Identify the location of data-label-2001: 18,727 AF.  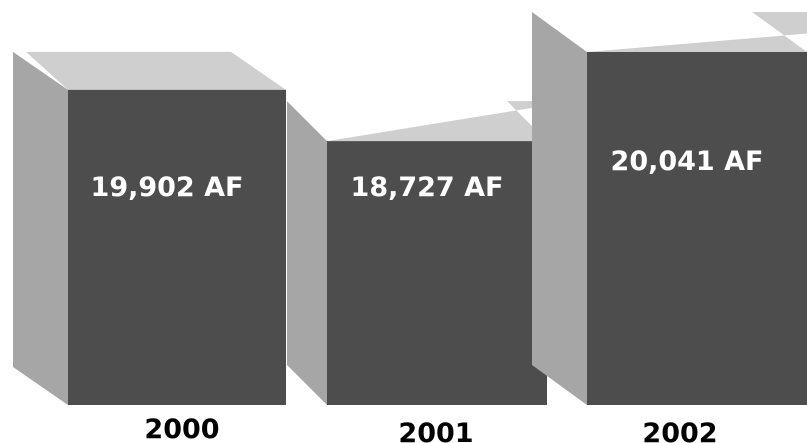
(427, 187).